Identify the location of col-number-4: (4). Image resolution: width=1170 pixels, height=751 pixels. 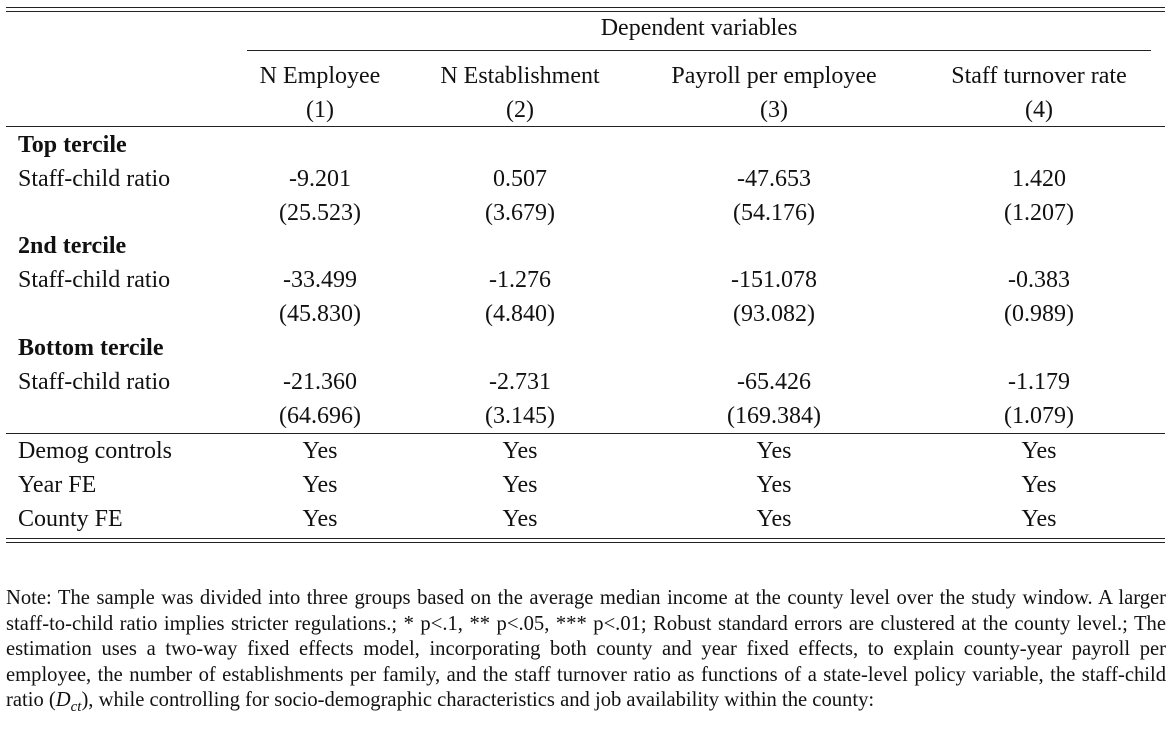
(1039, 110).